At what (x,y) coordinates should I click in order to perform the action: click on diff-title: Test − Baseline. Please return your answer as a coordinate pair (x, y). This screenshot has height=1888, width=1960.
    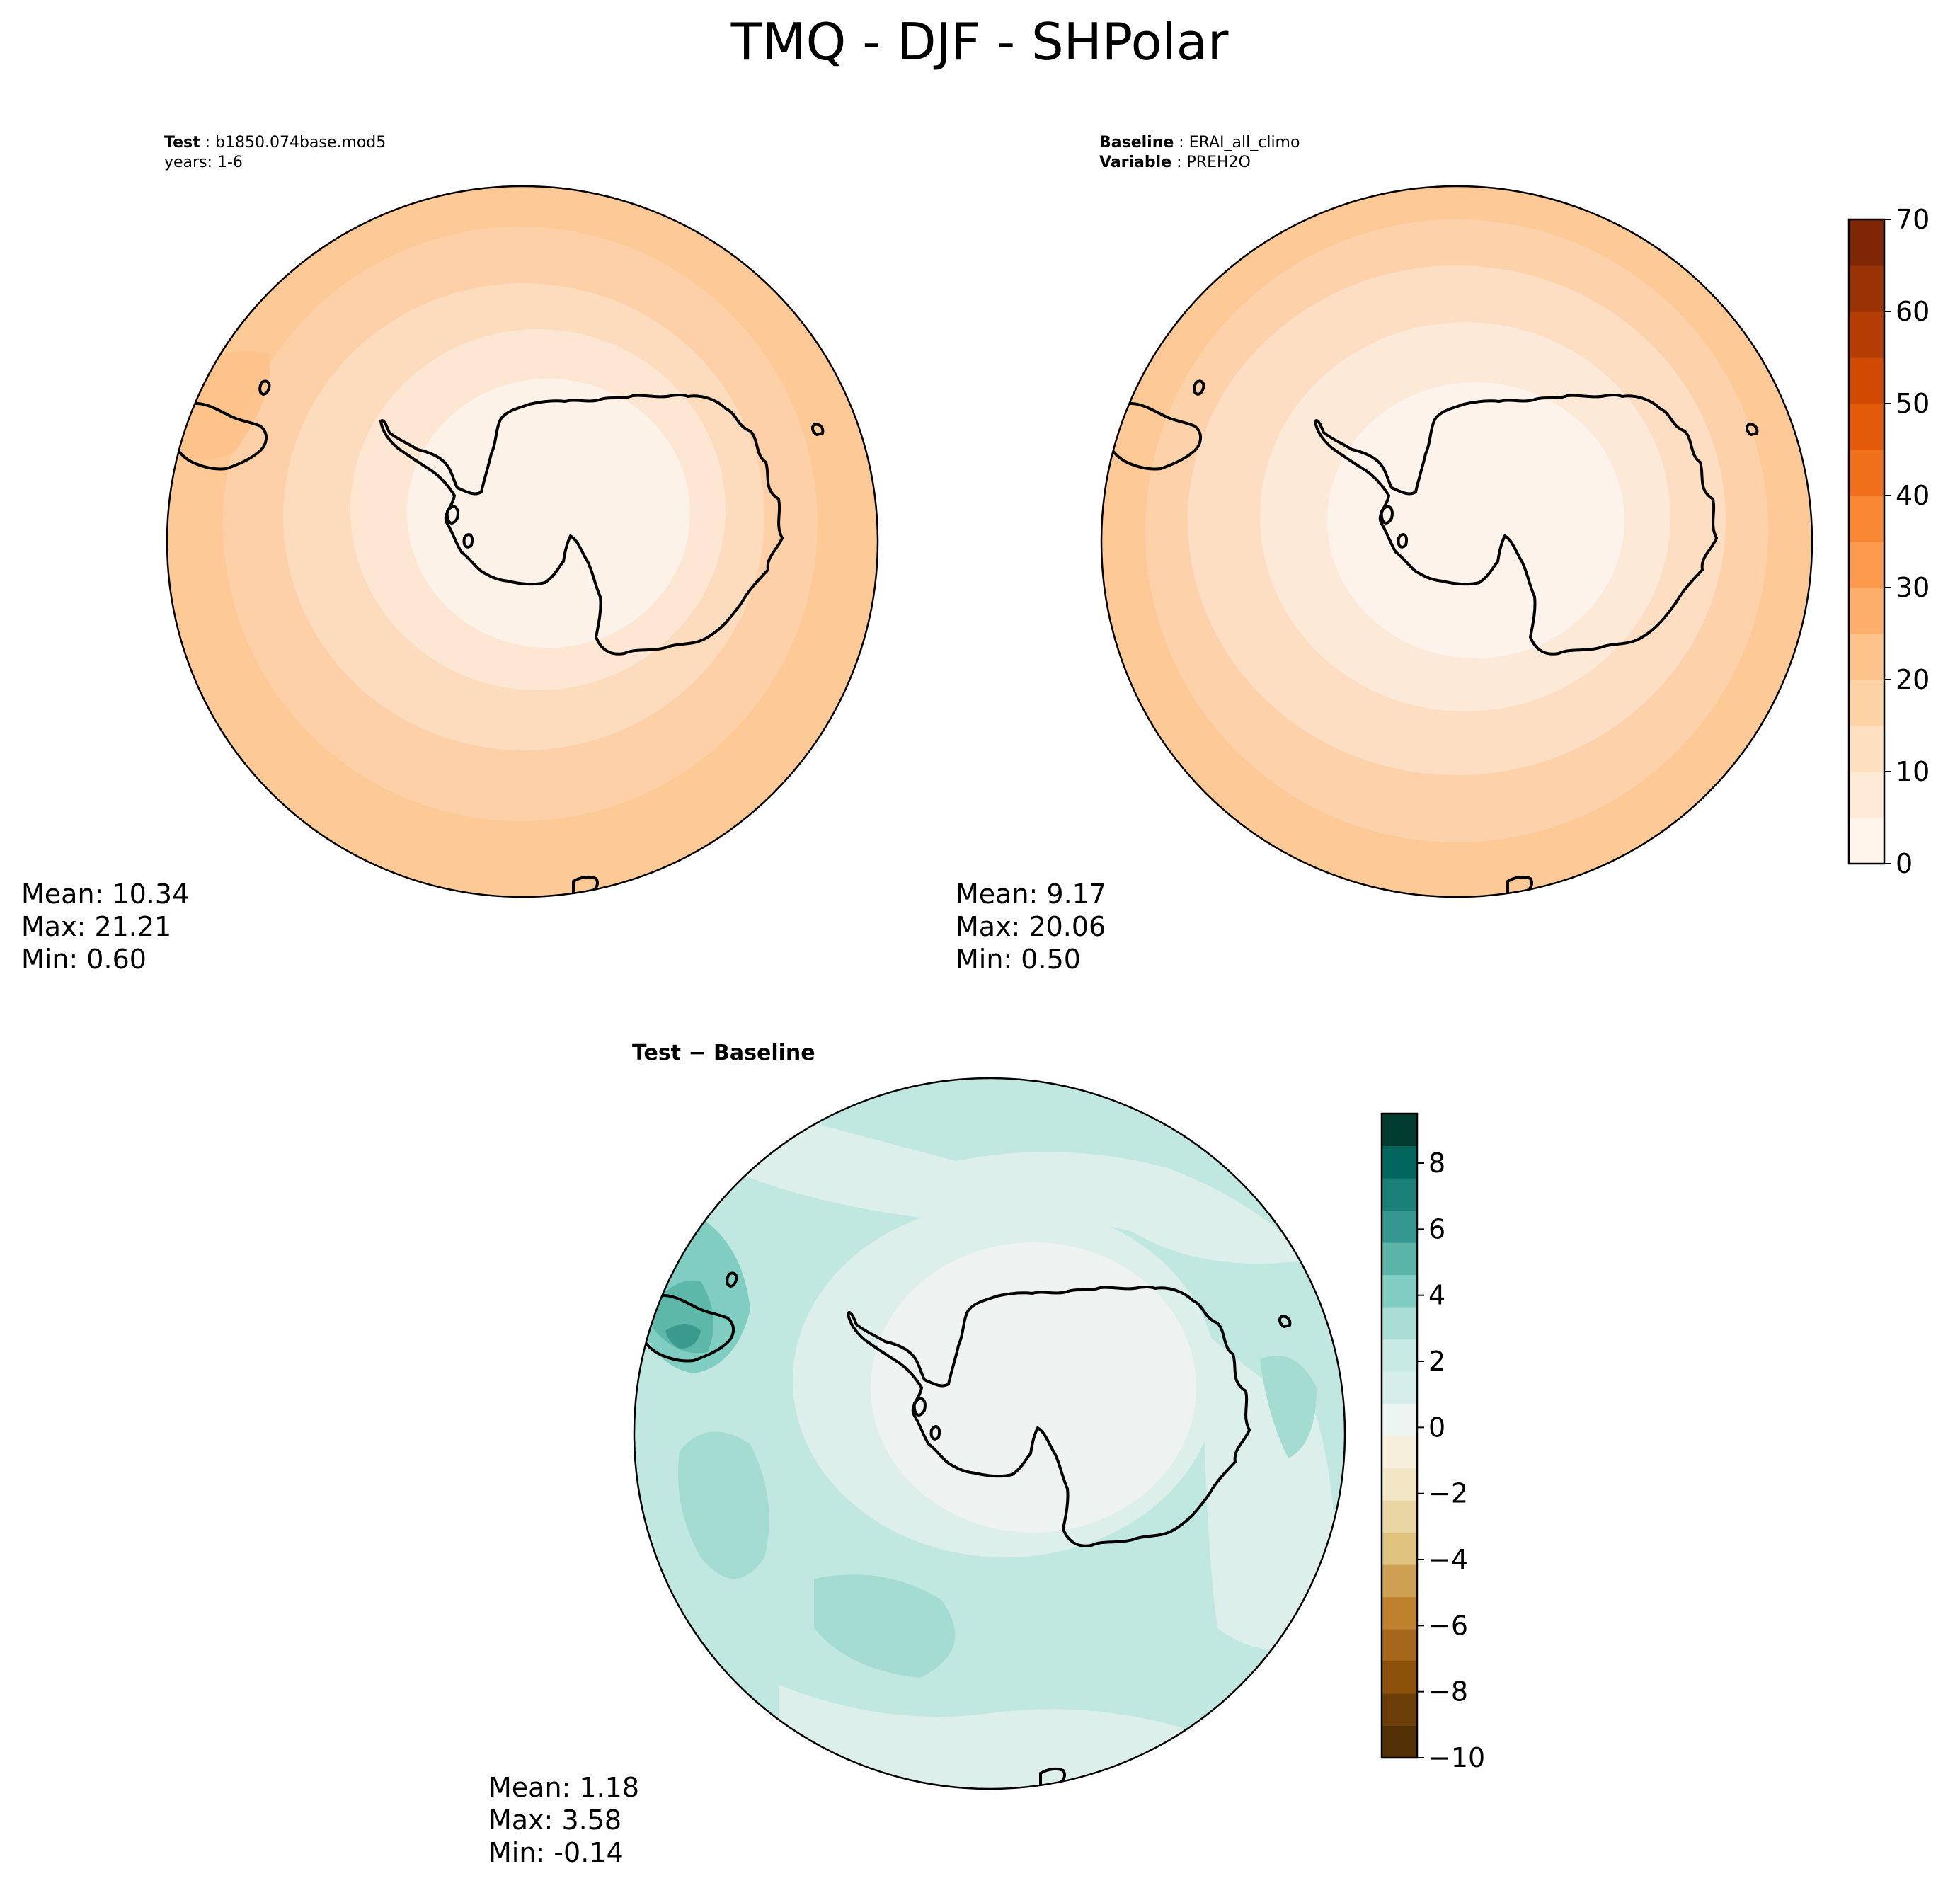
    Looking at the image, I should click on (723, 1053).